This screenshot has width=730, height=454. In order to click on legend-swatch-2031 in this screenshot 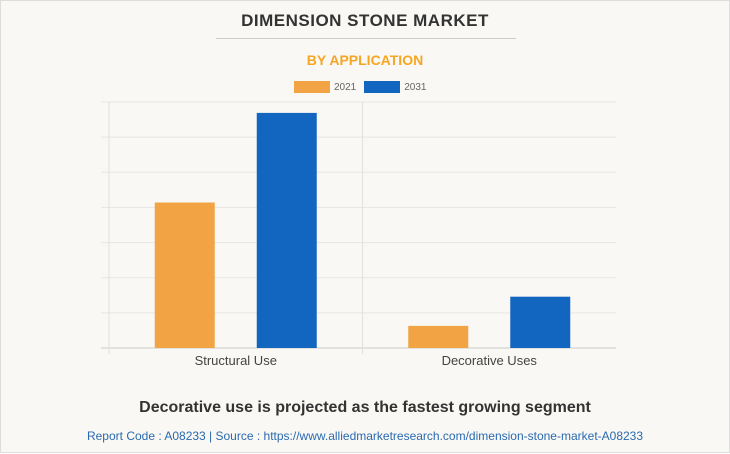, I will do `click(382, 87)`.